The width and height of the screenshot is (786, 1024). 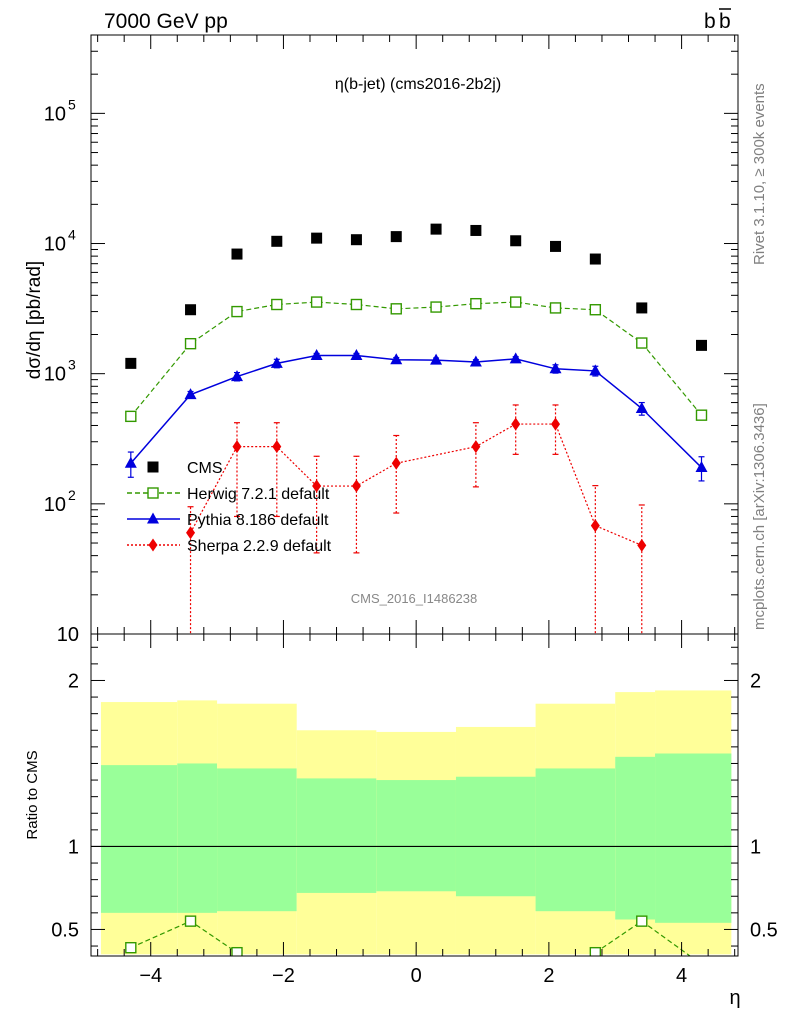 I want to click on y-tick-exponent: 5, so click(x=72, y=104).